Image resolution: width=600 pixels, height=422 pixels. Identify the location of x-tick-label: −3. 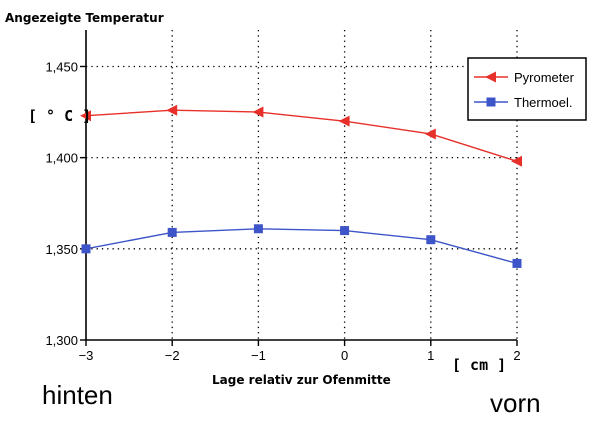
(86, 355).